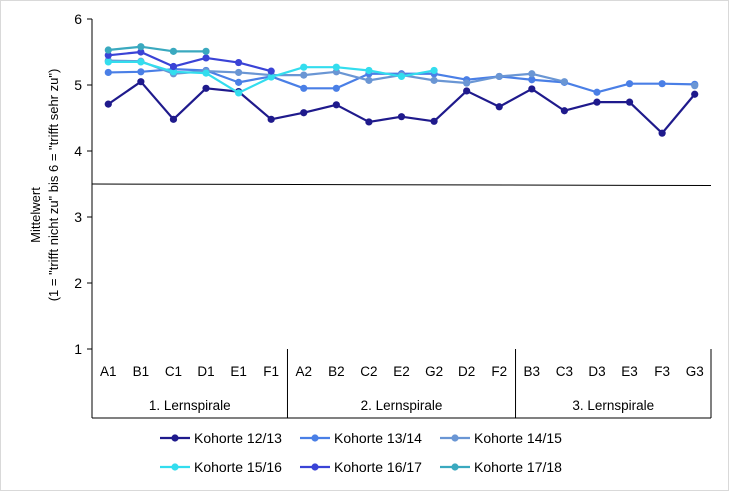 The height and width of the screenshot is (491, 729). Describe the element at coordinates (402, 405) in the screenshot. I see `group-label: 2. Lernspirale` at that location.